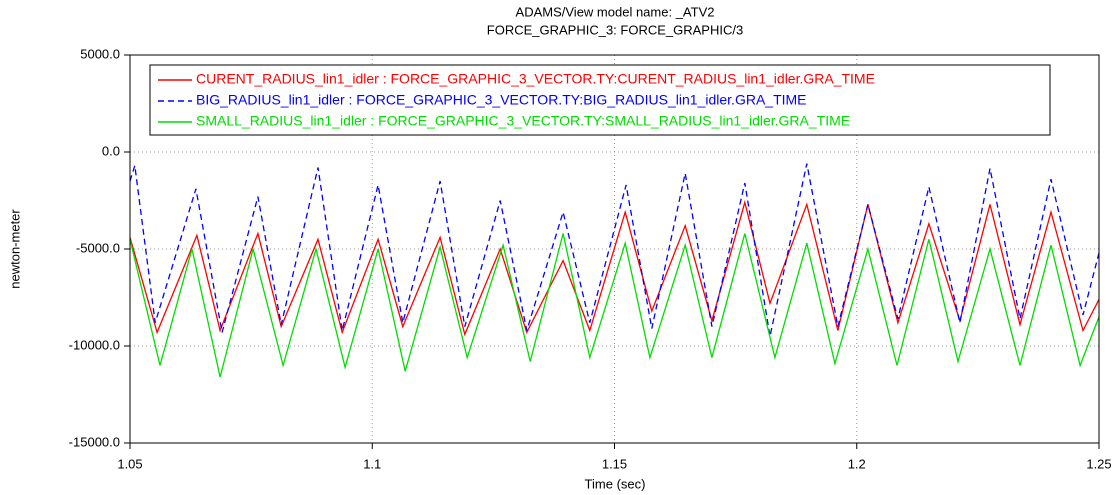 The image size is (1117, 495). Describe the element at coordinates (129, 463) in the screenshot. I see `x-tick-label: 1.05` at that location.